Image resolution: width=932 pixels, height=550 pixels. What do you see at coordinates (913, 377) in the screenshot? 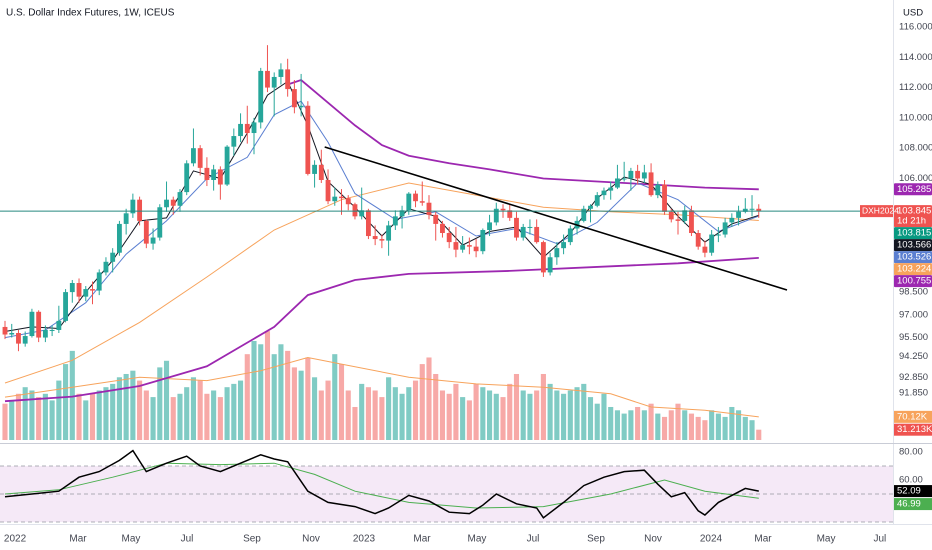
I see `y-tick-label: 92.850` at bounding box center [913, 377].